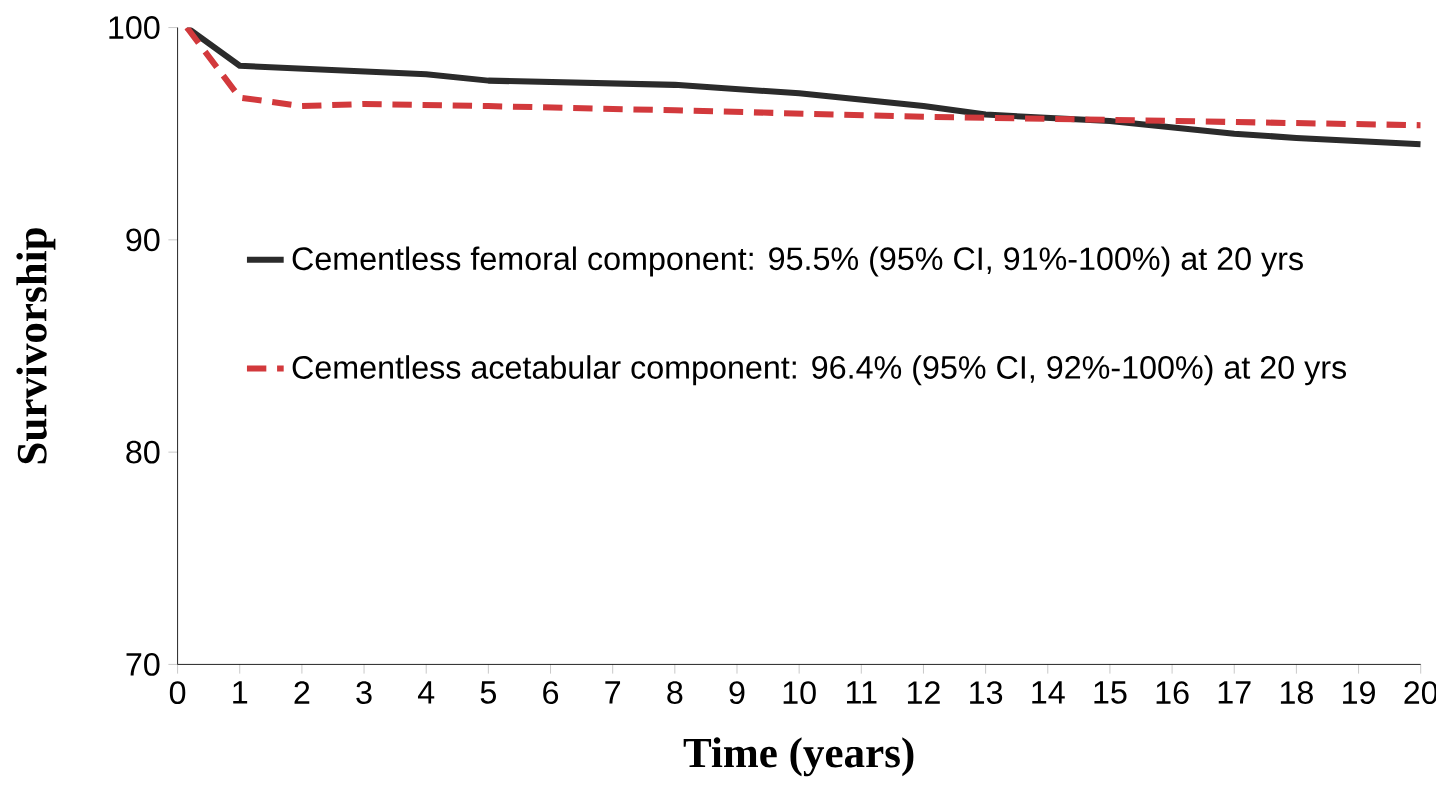 The width and height of the screenshot is (1436, 799). Describe the element at coordinates (240, 692) in the screenshot. I see `x-tick-label: 1` at that location.